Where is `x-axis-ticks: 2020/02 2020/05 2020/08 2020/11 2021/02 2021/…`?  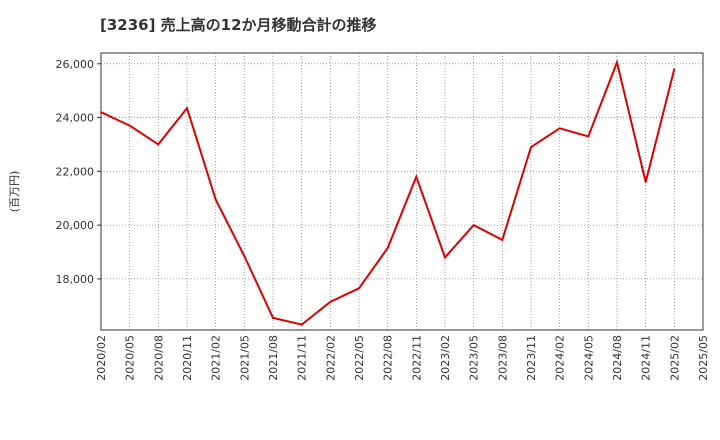
x-axis-ticks: 2020/02 2020/05 2020/08 2020/11 2021/02 2021/… is located at coordinates (402, 358).